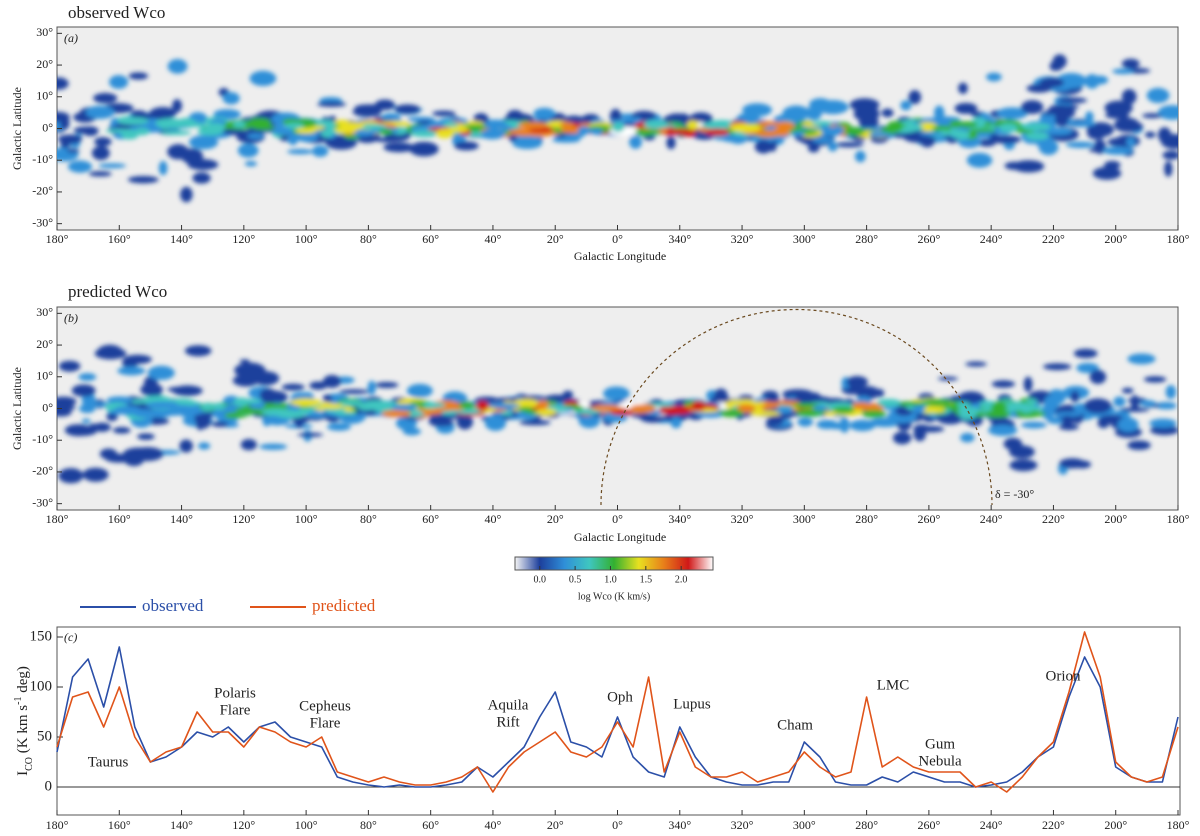  Describe the element at coordinates (325, 706) in the screenshot. I see `annotation: Cepheus` at that location.